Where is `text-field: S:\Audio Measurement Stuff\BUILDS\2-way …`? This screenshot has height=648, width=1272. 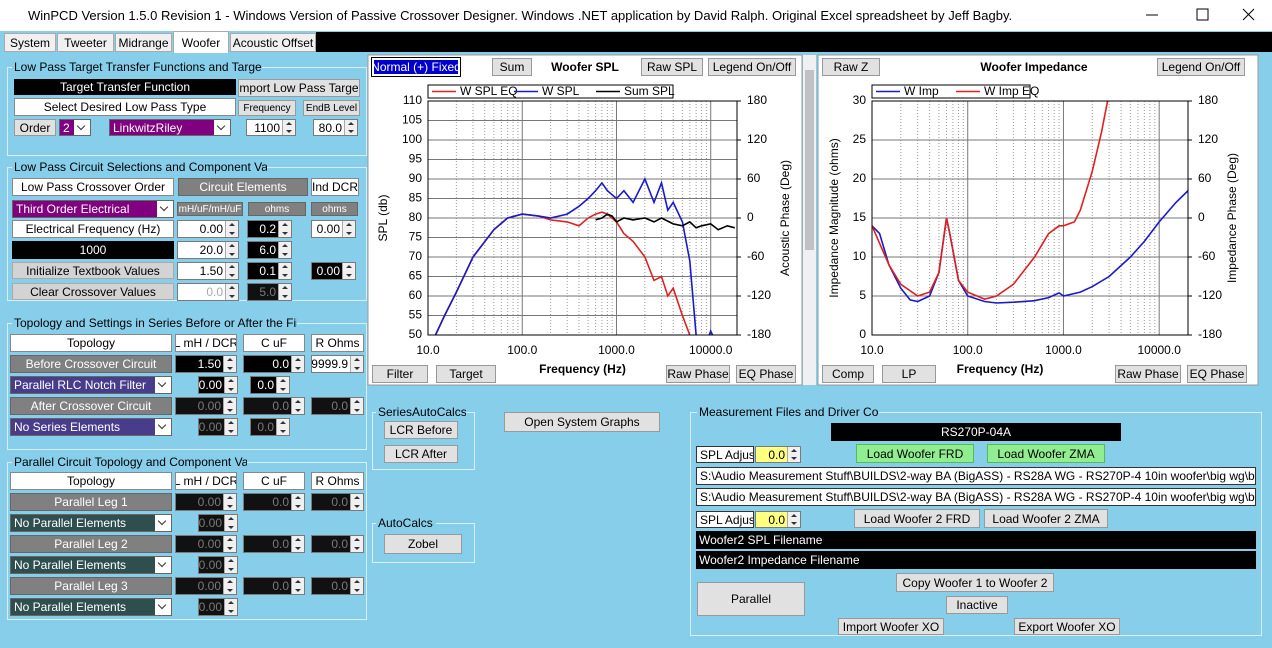 text-field: S:\Audio Measurement Stuff\BUILDS\2-way … is located at coordinates (976, 476).